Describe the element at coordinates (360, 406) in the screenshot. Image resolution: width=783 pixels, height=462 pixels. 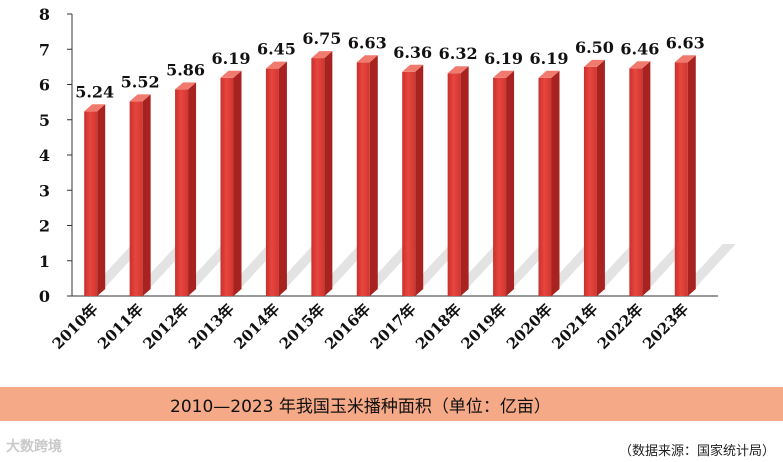
I see `chart-caption: 2010—2023 年我国玉米播种面积（单位：亿亩）` at that location.